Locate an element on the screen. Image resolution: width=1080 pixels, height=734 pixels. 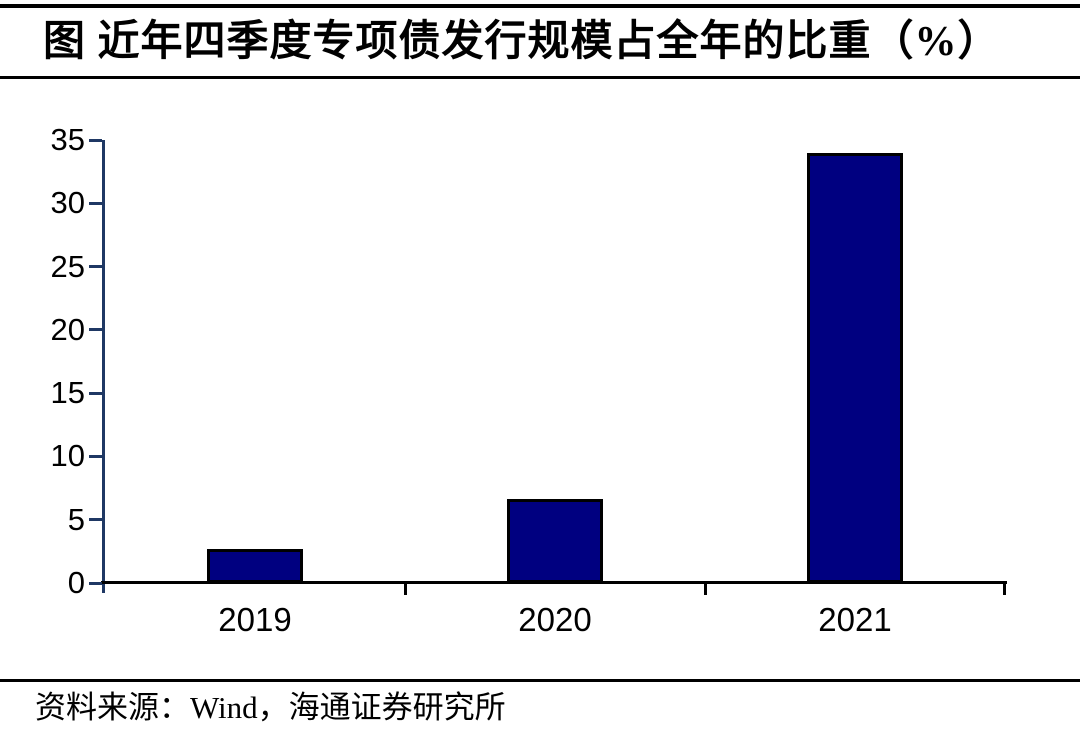
y-tick-label: 35 is located at coordinates (67, 139).